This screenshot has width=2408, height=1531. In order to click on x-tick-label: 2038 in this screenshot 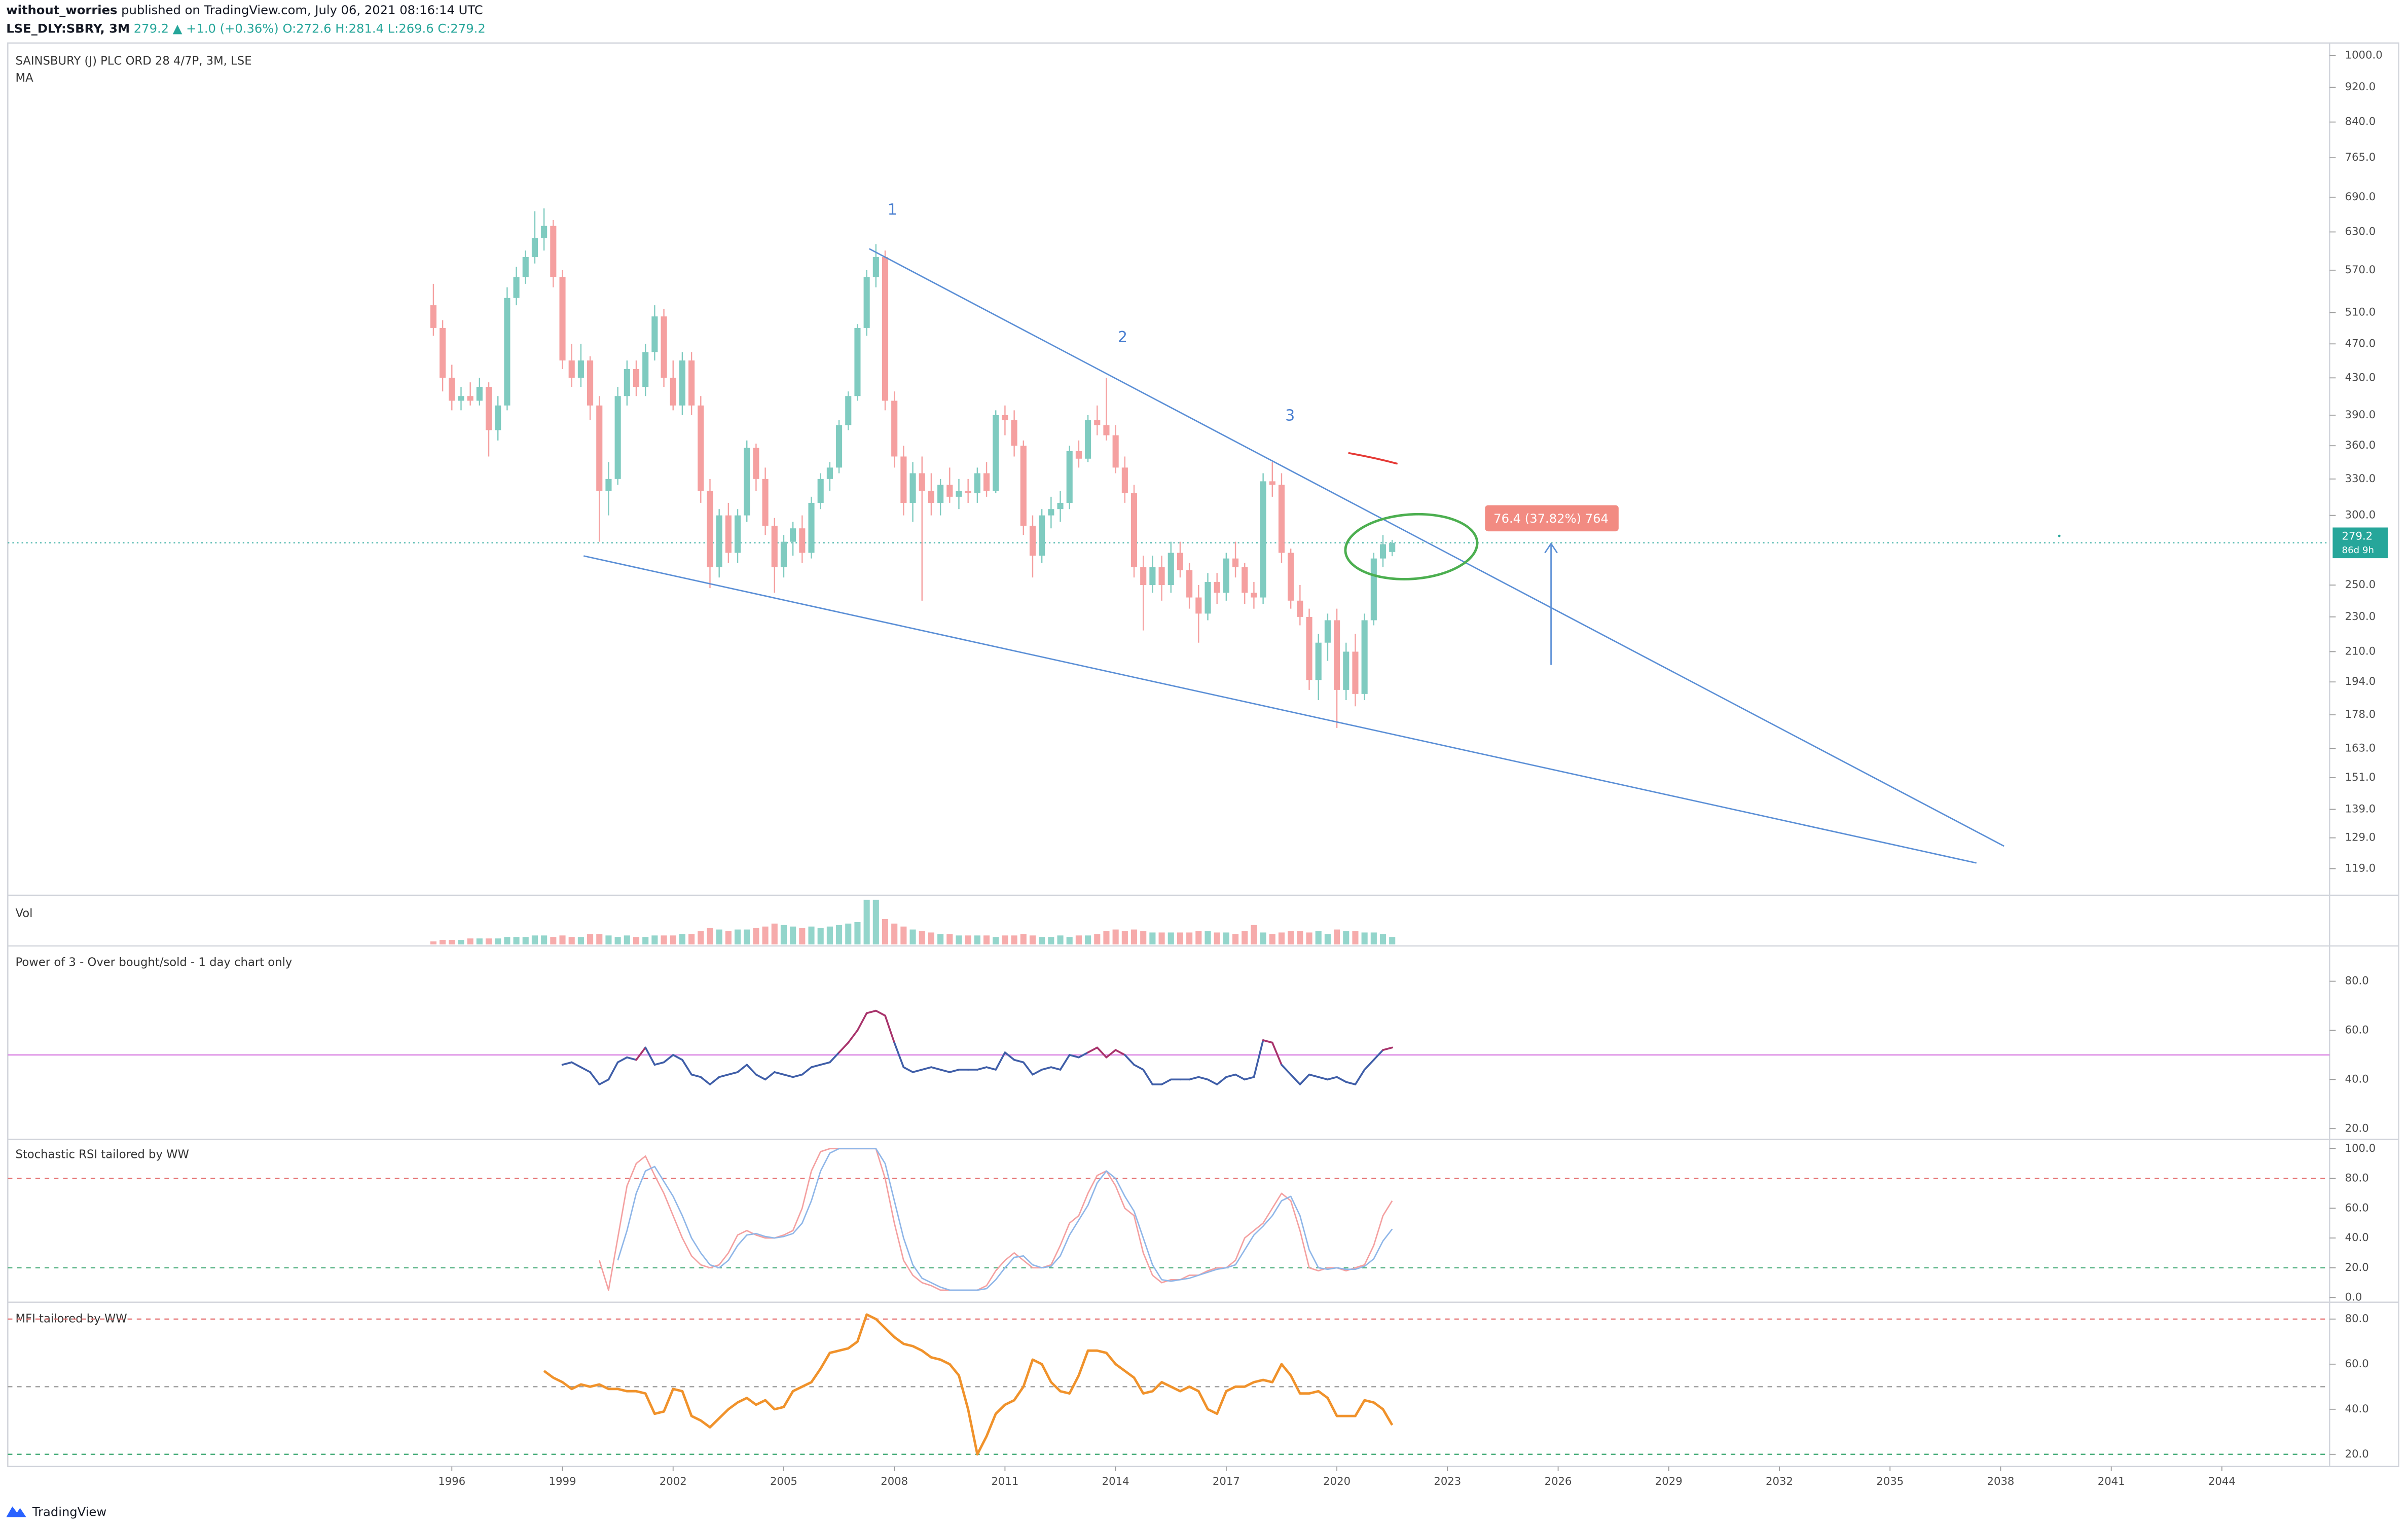, I will do `click(2000, 1481)`.